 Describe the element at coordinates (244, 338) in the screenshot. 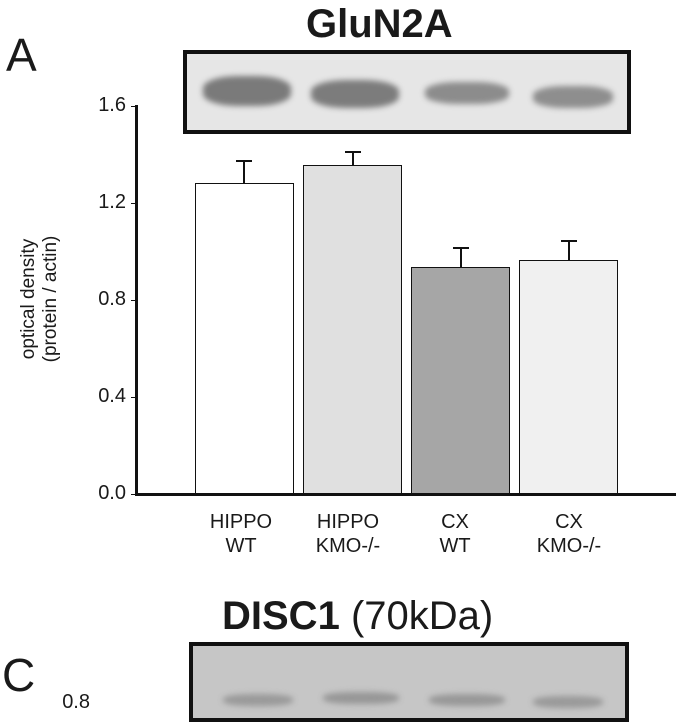

I see `bar-hippo-wt` at that location.